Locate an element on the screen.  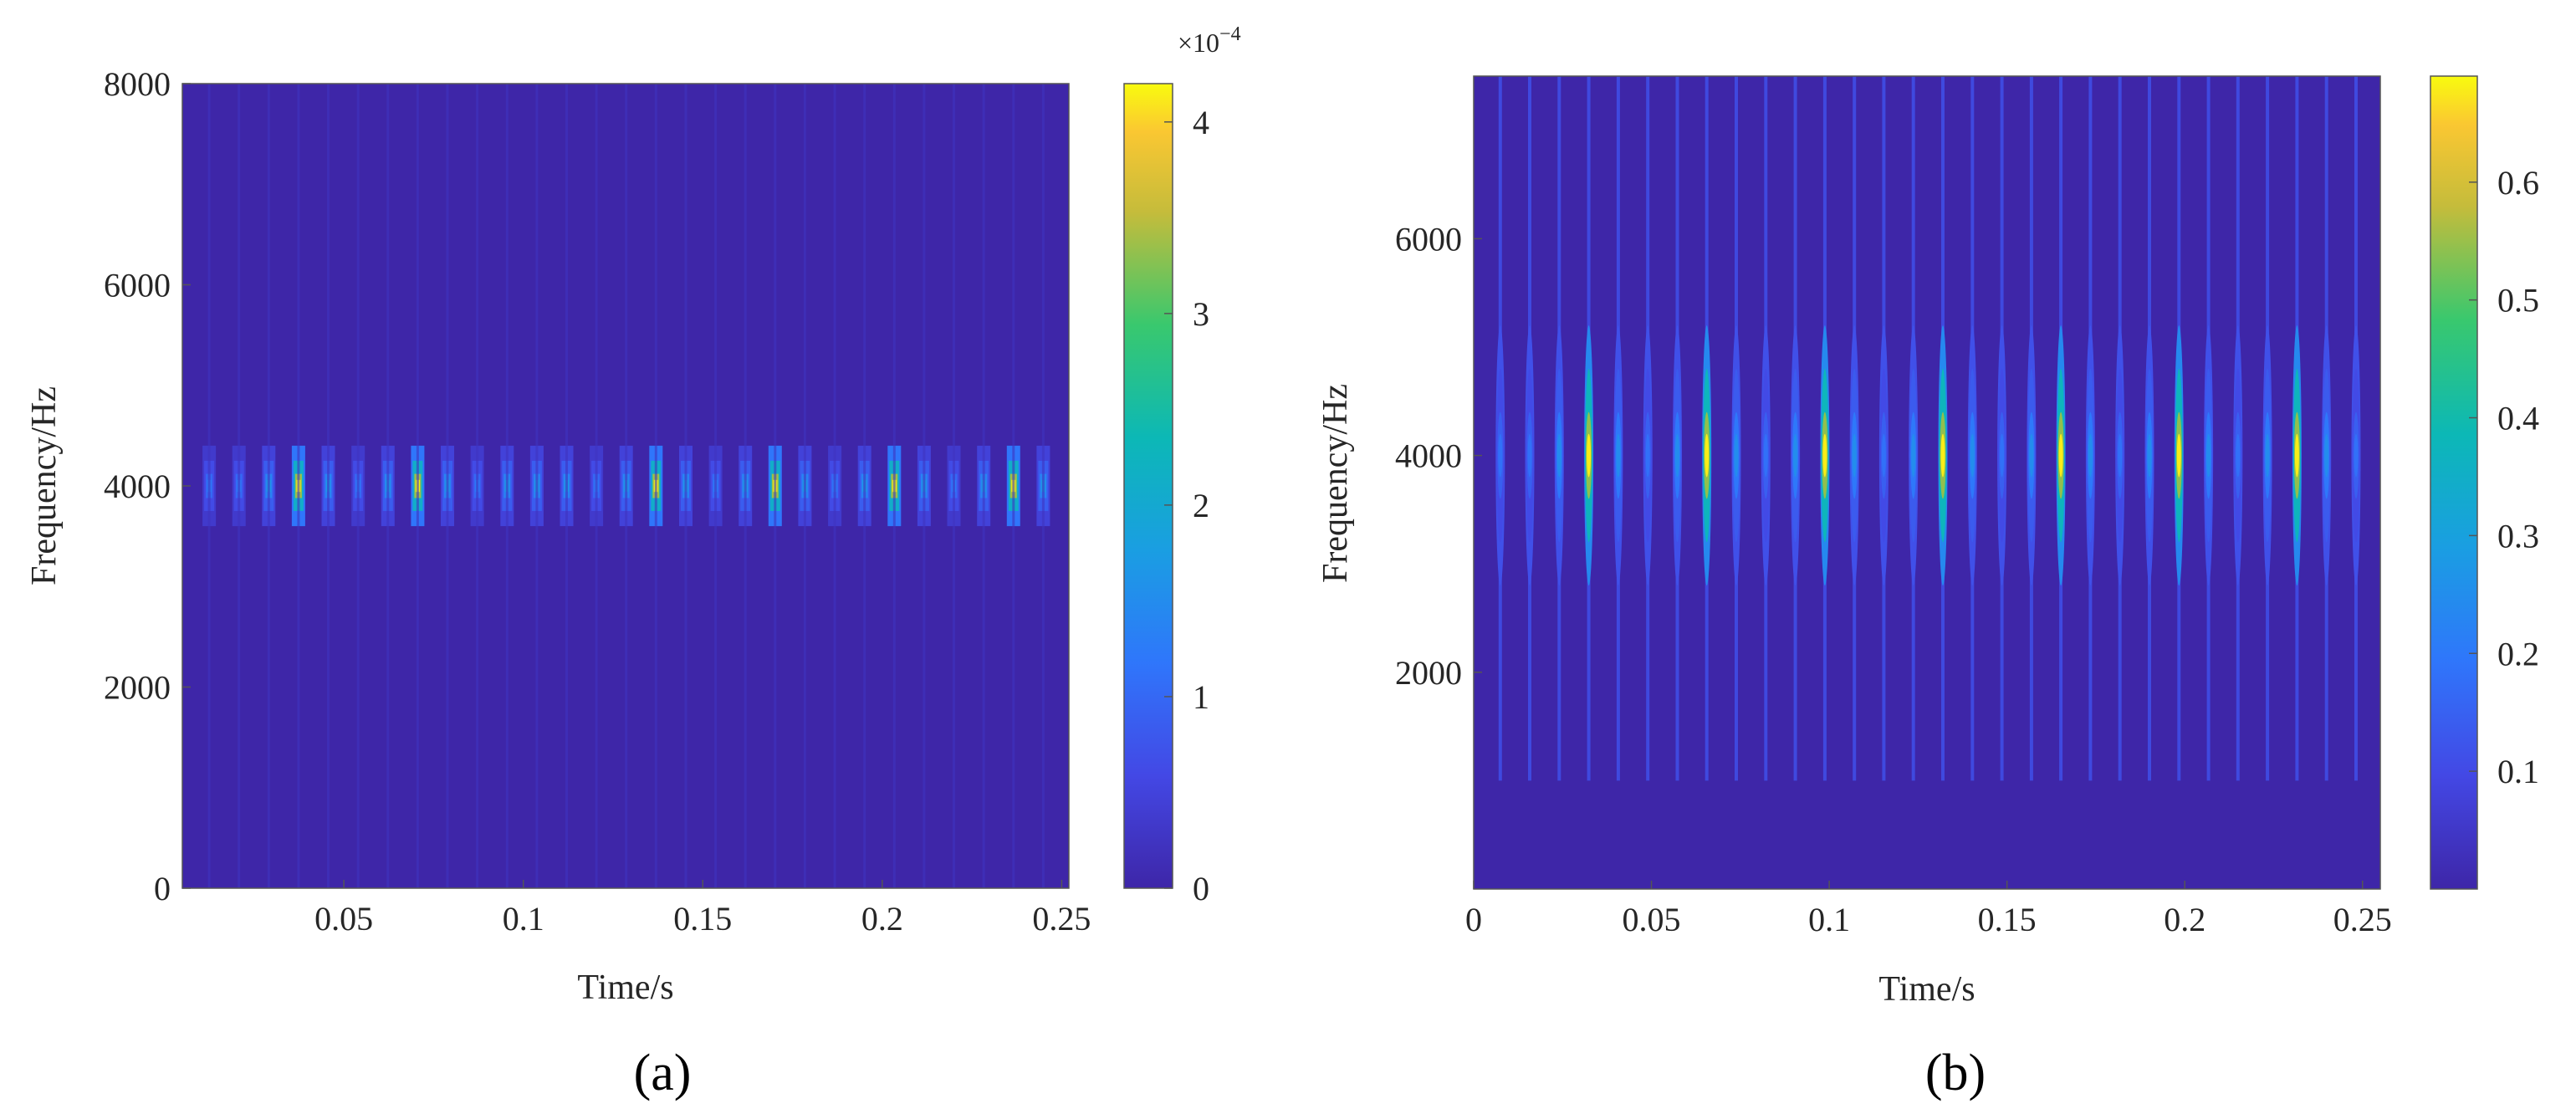
colorbar-tick-label: 0.2 is located at coordinates (2518, 653).